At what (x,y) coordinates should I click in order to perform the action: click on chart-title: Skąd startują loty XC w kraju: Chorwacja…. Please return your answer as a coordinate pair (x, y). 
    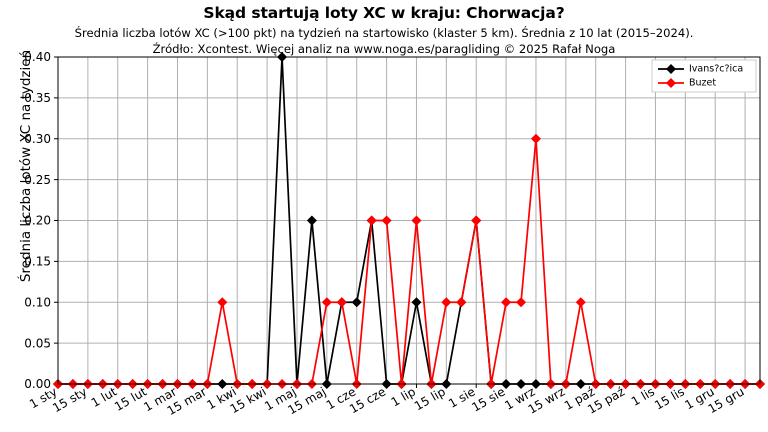
    Looking at the image, I should click on (384, 13).